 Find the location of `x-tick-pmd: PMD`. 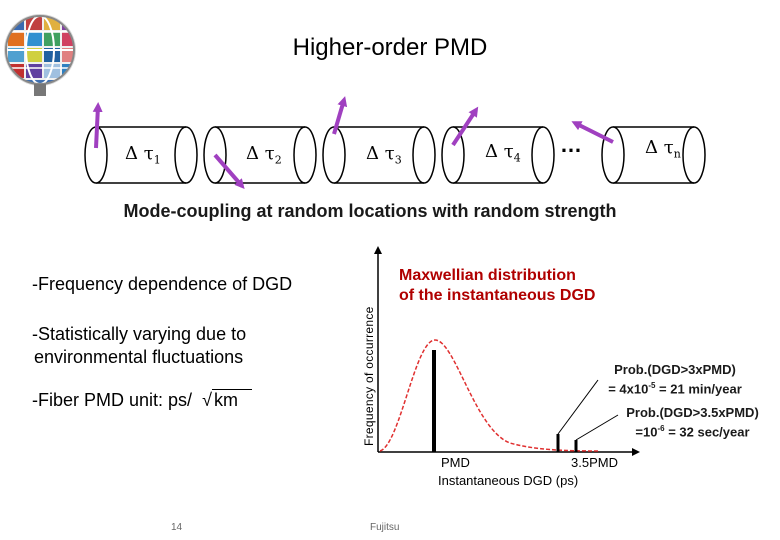

x-tick-pmd: PMD is located at coordinates (455, 462).